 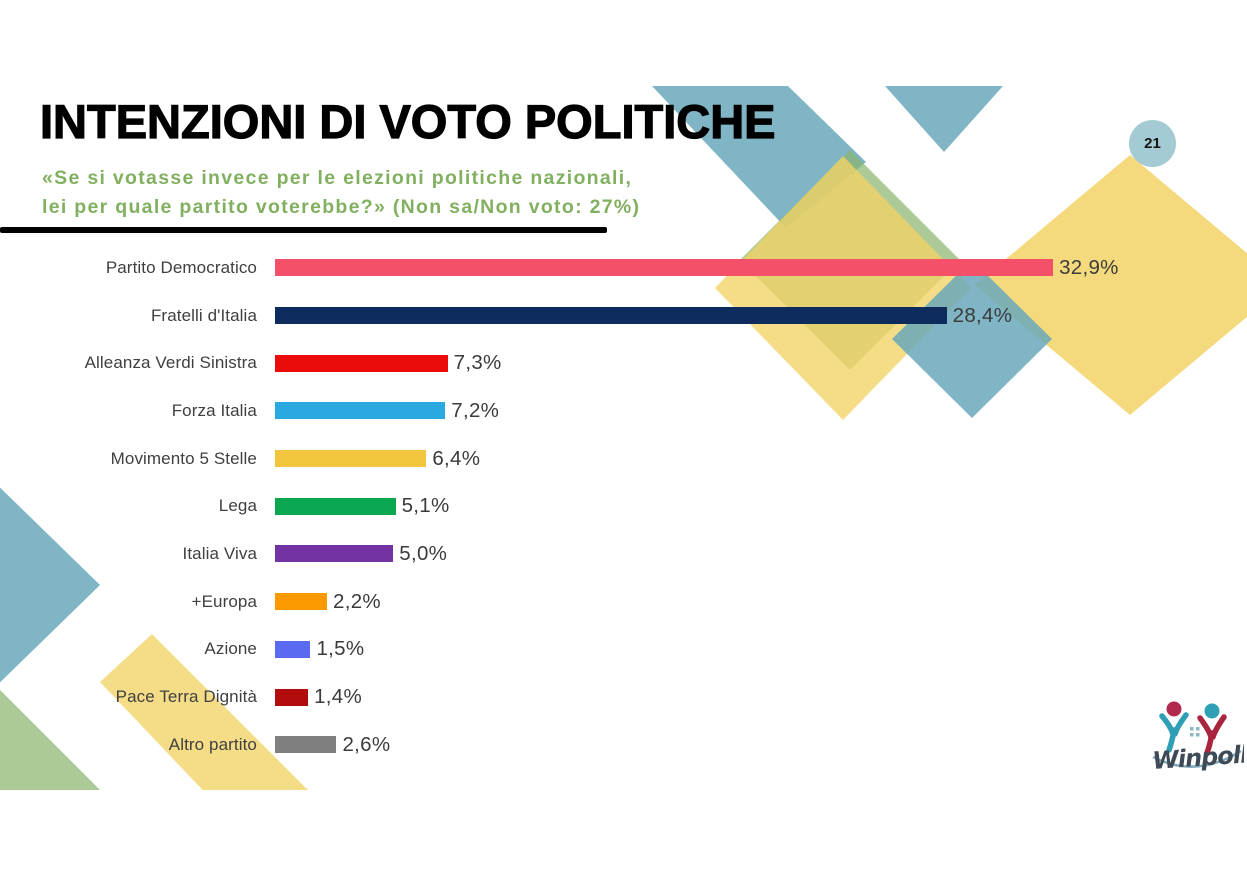 I want to click on logo-wordmark: Winpoll, so click(x=1197, y=757).